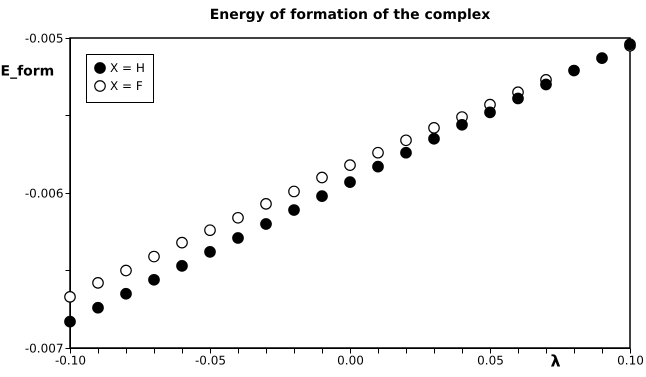 This screenshot has height=377, width=646. Describe the element at coordinates (350, 361) in the screenshot. I see `x-tick-label: 0.00` at that location.